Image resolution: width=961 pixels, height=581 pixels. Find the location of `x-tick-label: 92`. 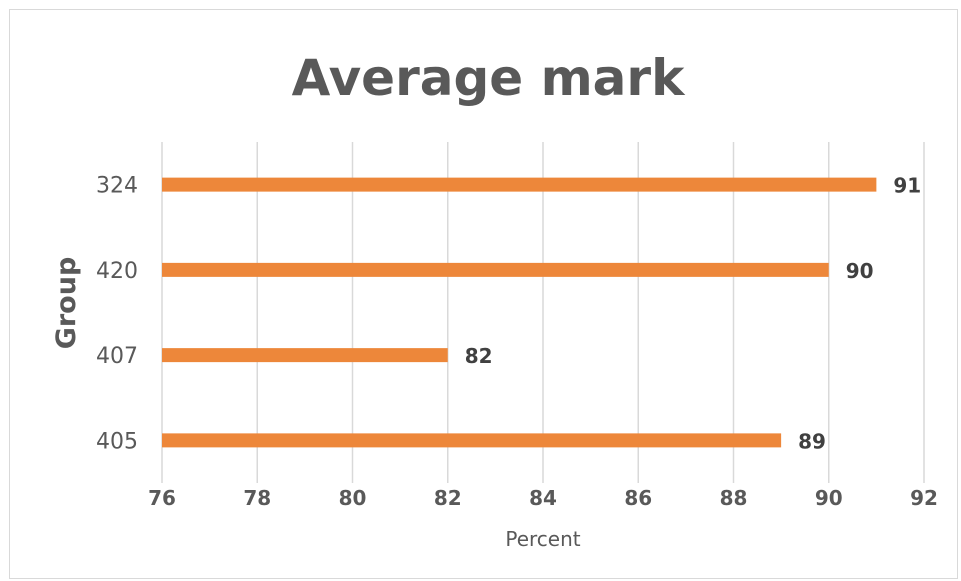

x-tick-label: 92 is located at coordinates (924, 498).